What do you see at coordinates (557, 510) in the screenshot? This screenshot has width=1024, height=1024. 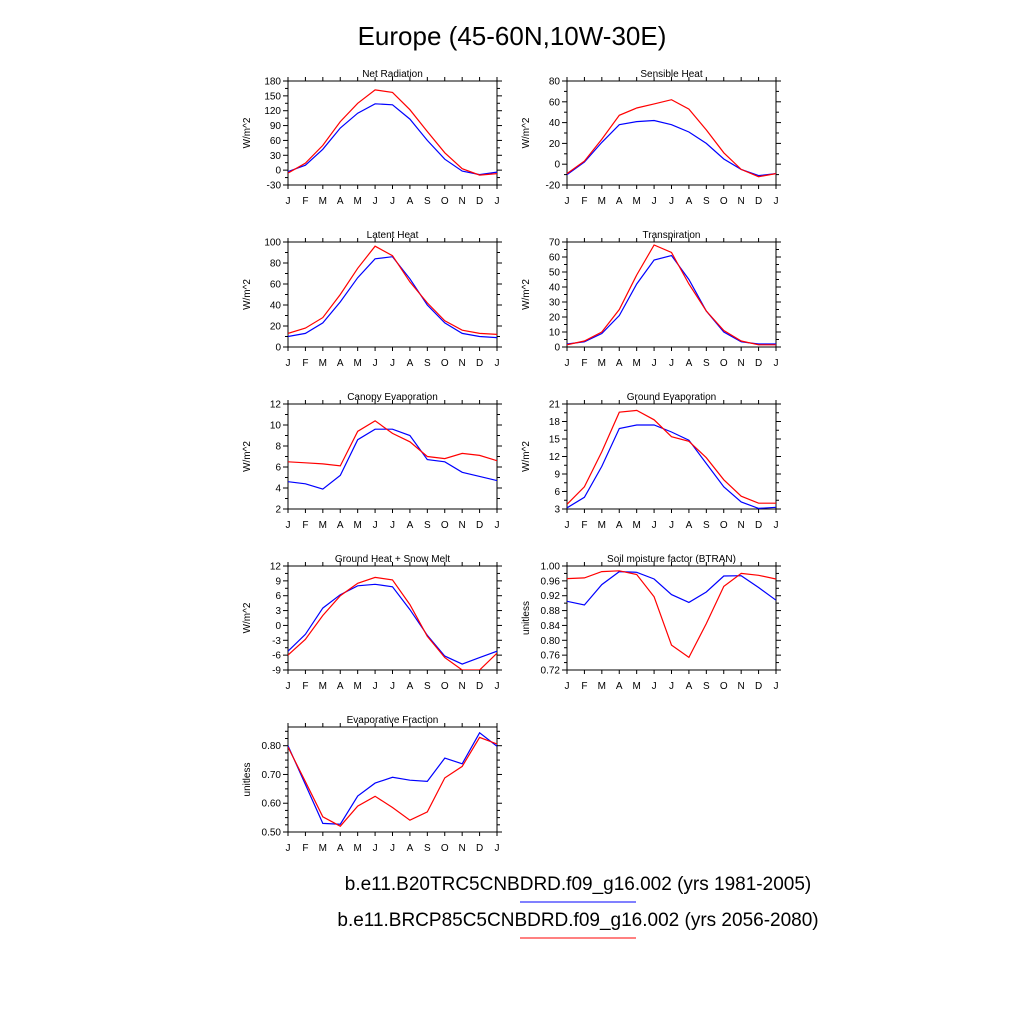 I see `y-tick-label: 3` at bounding box center [557, 510].